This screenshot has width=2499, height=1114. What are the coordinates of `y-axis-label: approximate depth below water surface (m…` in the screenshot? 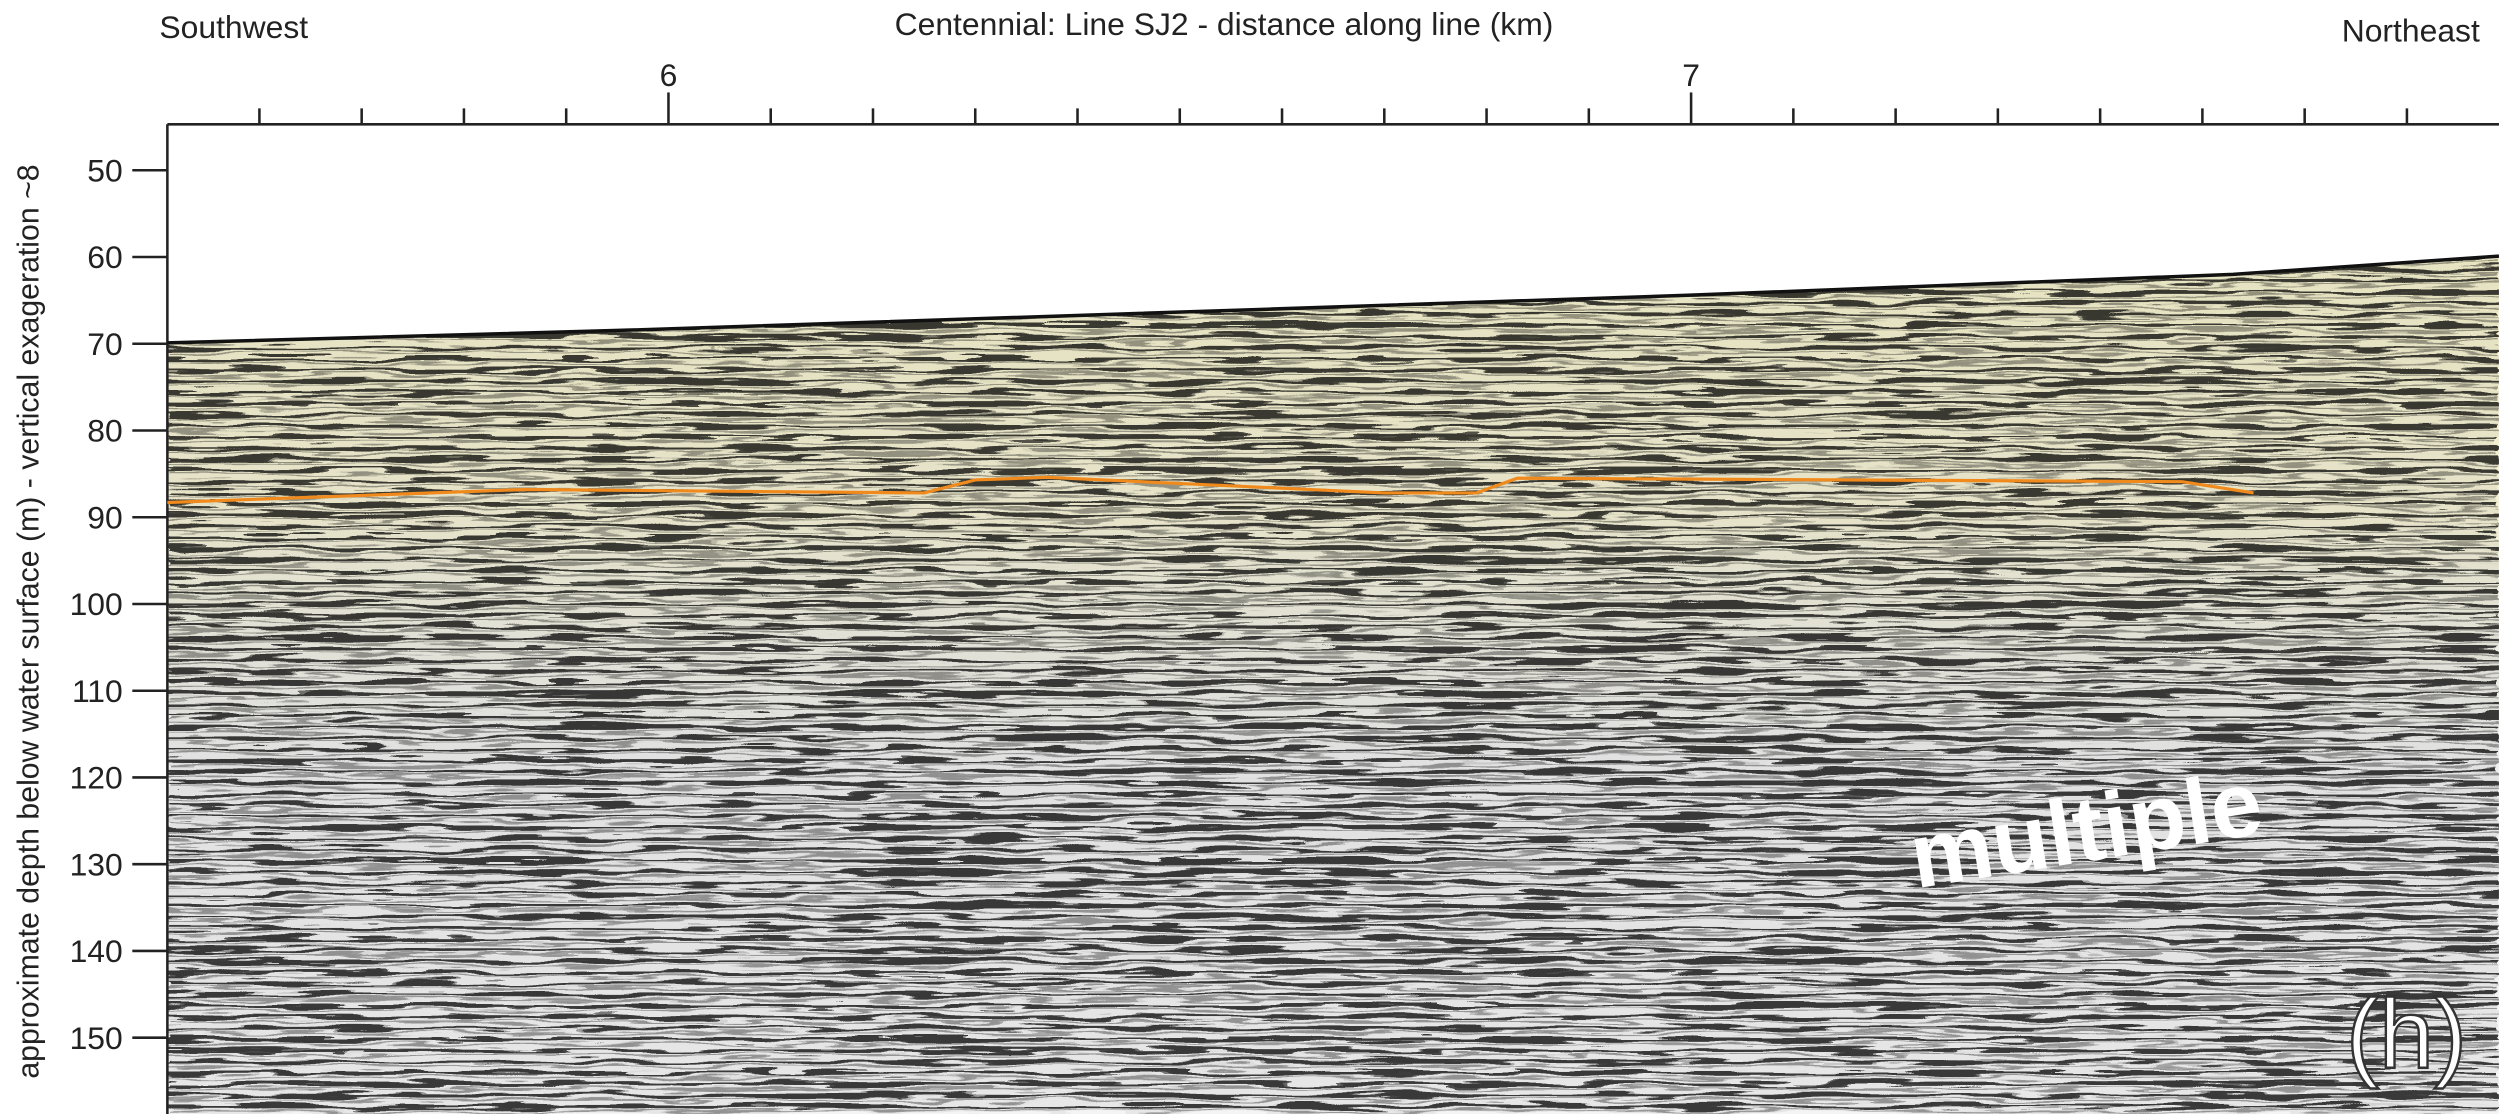 It's located at (28, 621).